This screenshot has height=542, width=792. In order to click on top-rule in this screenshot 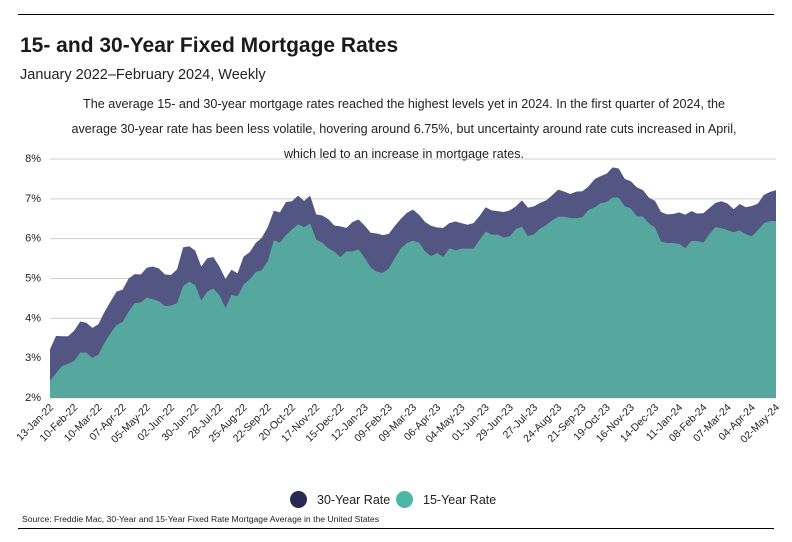, I will do `click(396, 14)`.